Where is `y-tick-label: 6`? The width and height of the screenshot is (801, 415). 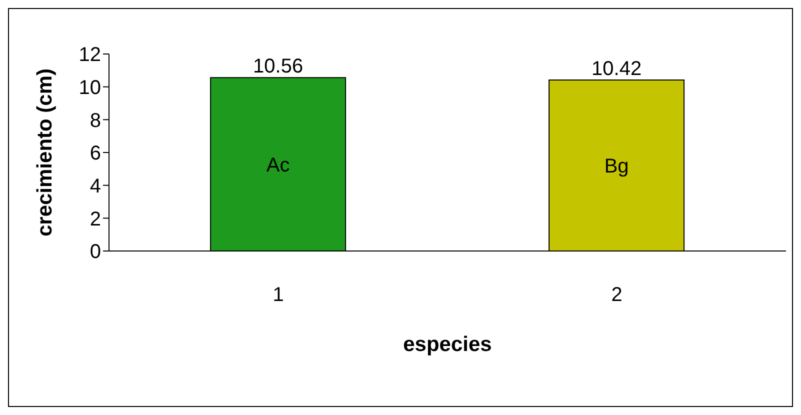 y-tick-label: 6 is located at coordinates (95, 153).